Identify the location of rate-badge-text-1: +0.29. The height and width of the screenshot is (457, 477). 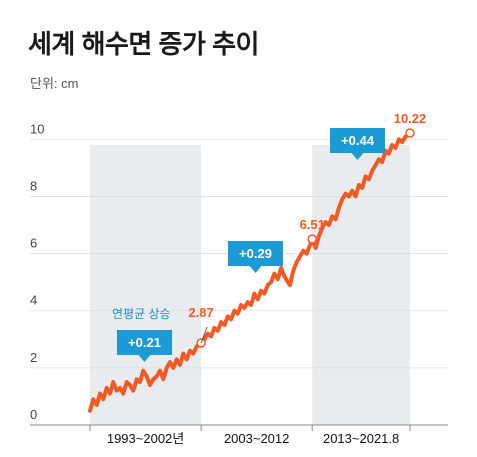
(255, 253).